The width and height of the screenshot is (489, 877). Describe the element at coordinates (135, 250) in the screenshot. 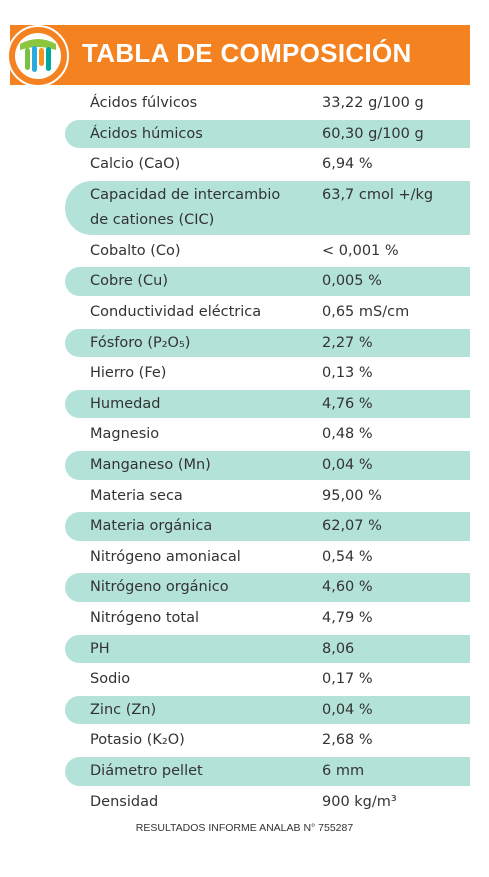

I see `row-label: Cobalto (Co)` at that location.